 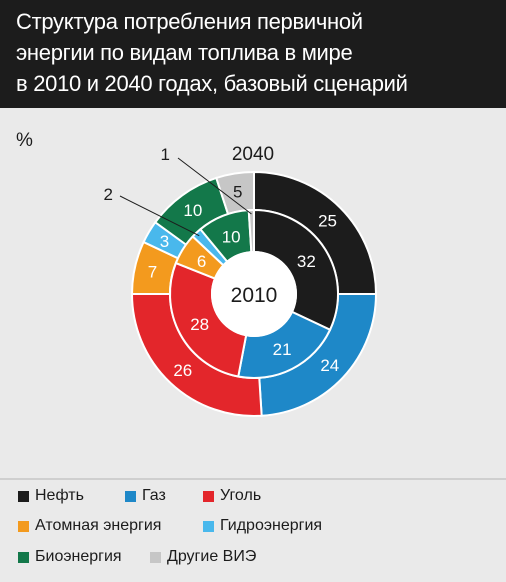 I want to click on legend-label: Газ, so click(x=154, y=495).